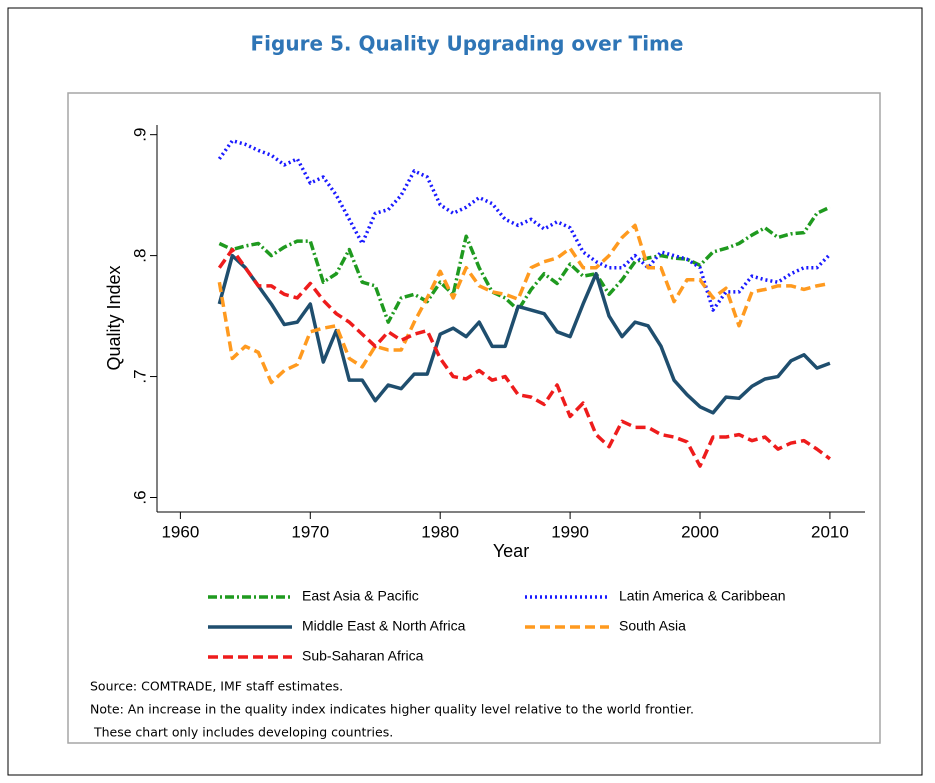  What do you see at coordinates (652, 626) in the screenshot?
I see `legend-label: South Asia` at bounding box center [652, 626].